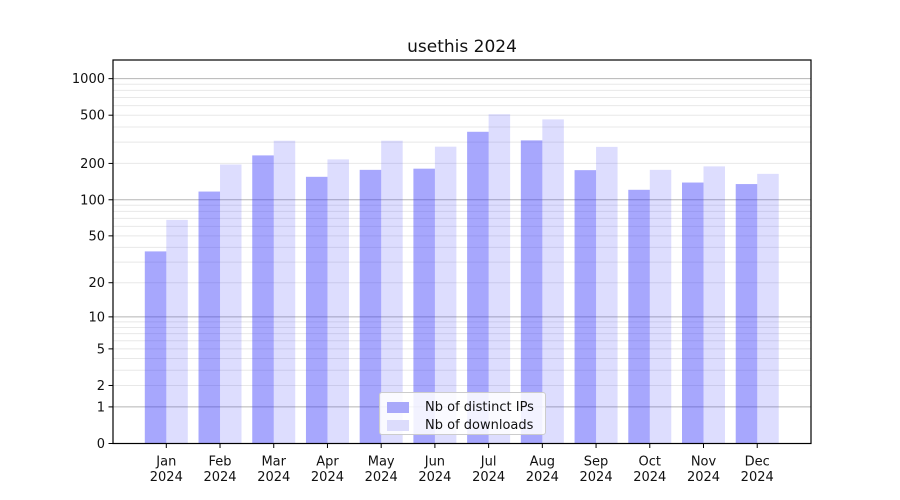 This screenshot has width=900, height=500. I want to click on bar-jun-downloads, so click(445, 295).